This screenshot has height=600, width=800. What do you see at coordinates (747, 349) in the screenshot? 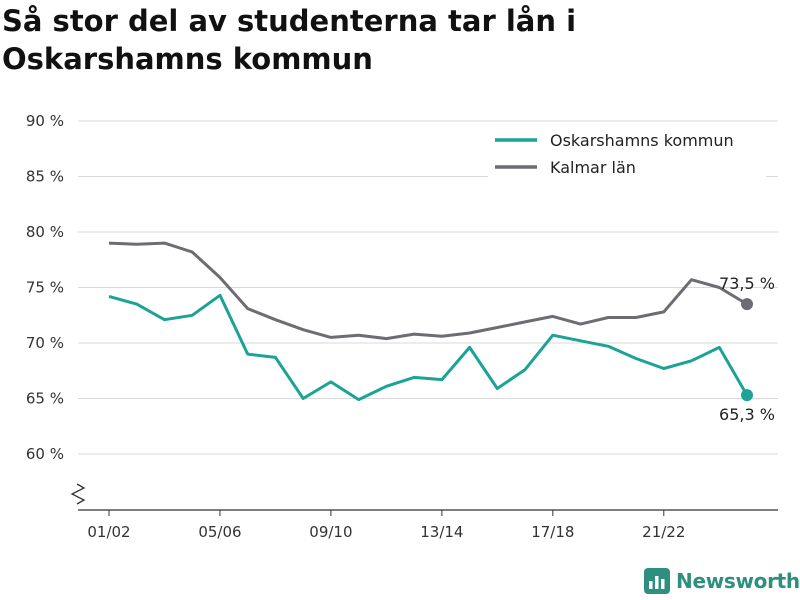
I see `end-labels: 65,3 % 73,5 %` at bounding box center [747, 349].